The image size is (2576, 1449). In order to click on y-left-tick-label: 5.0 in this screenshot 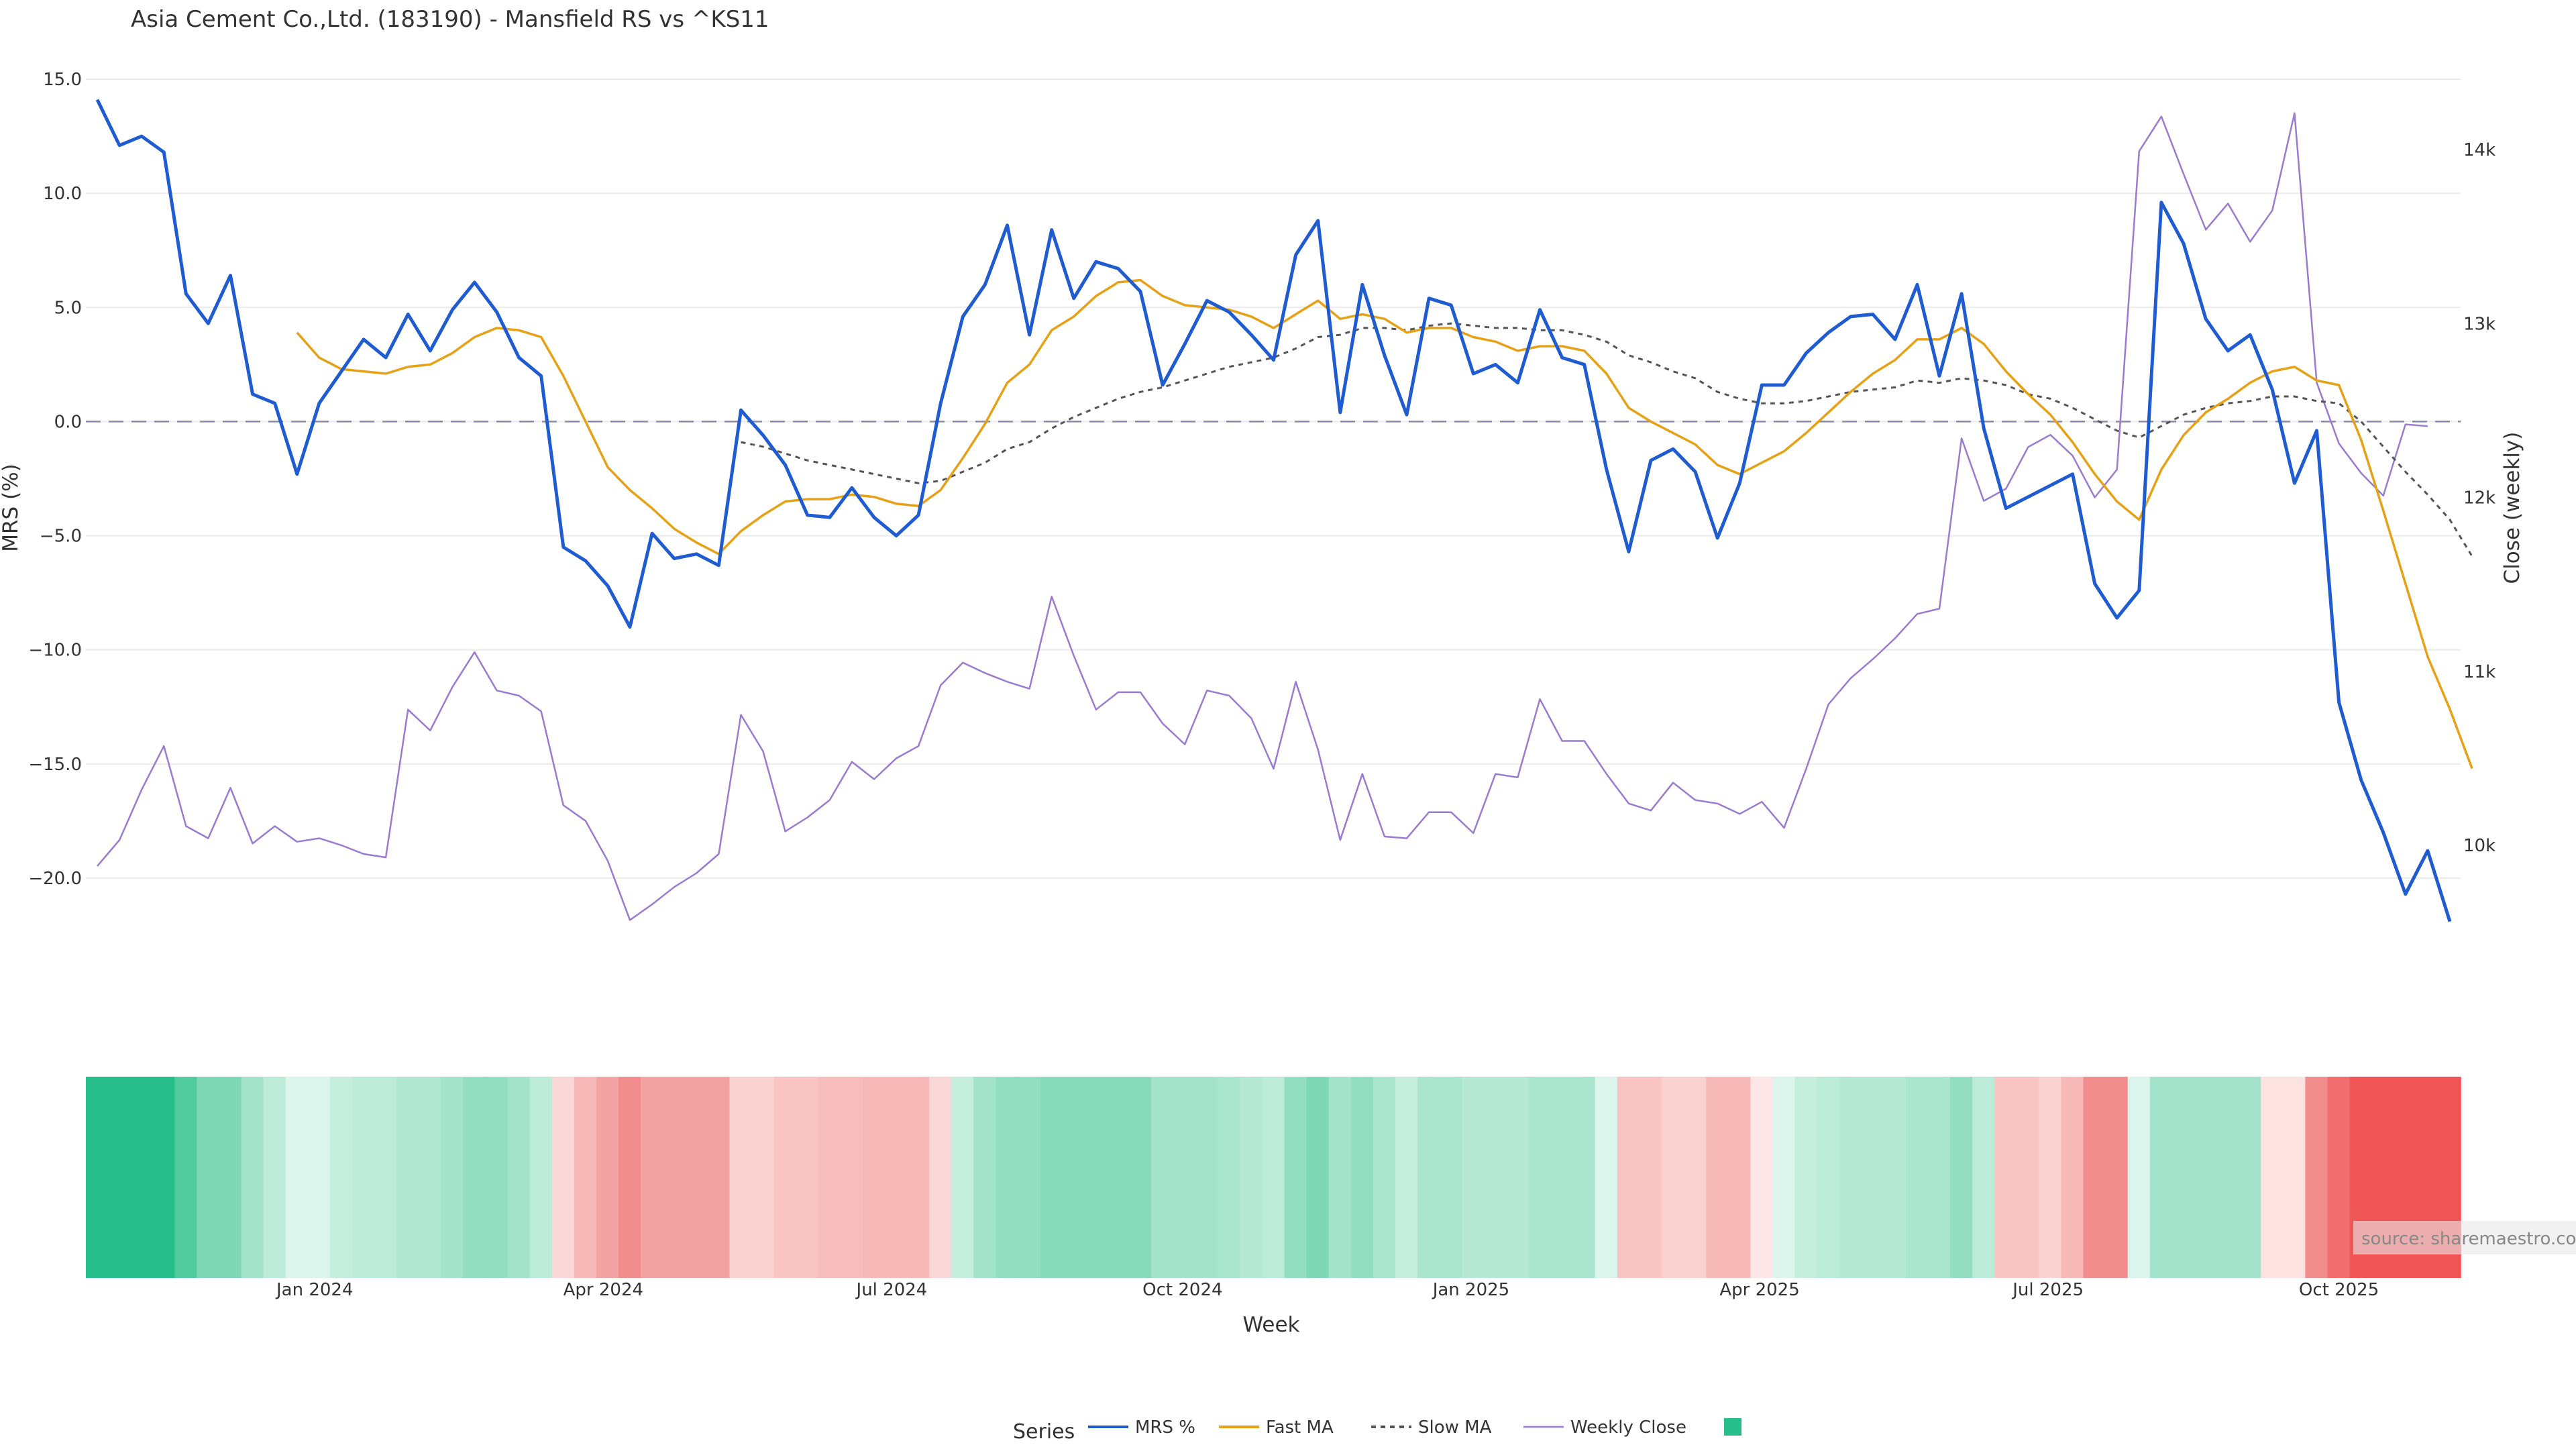, I will do `click(68, 308)`.